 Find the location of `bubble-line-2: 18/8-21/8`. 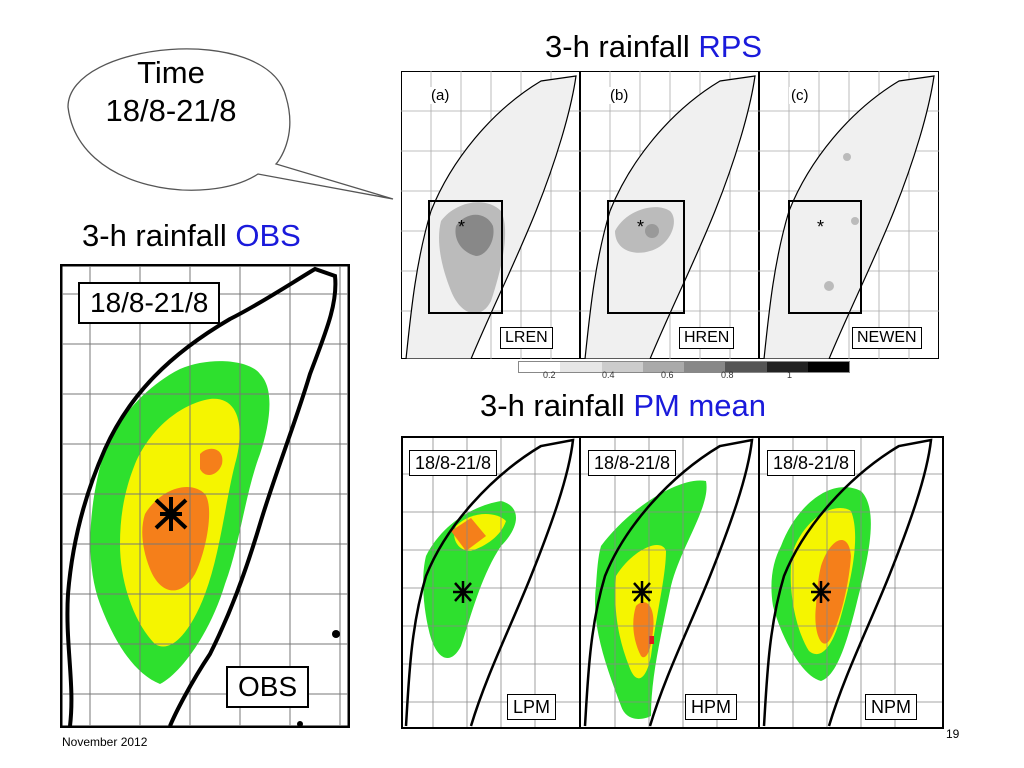

bubble-line-2: 18/8-21/8 is located at coordinates (171, 110).